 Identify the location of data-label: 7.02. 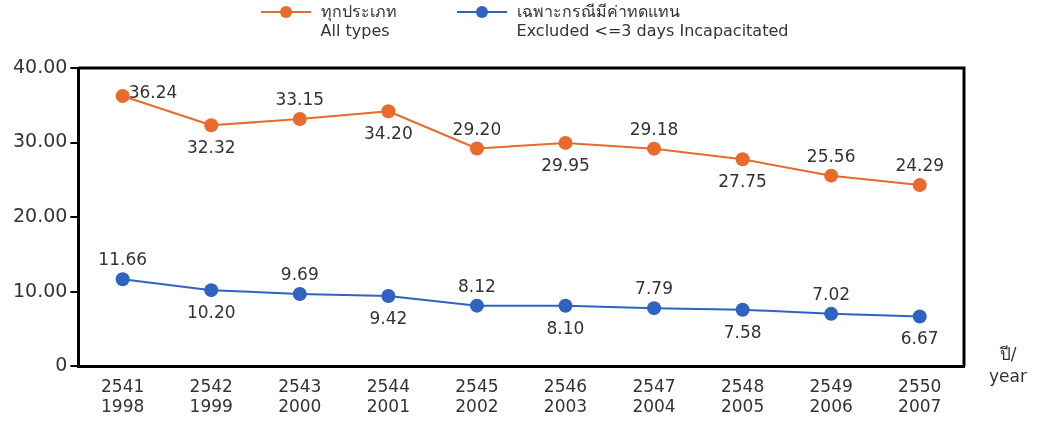
(831, 293).